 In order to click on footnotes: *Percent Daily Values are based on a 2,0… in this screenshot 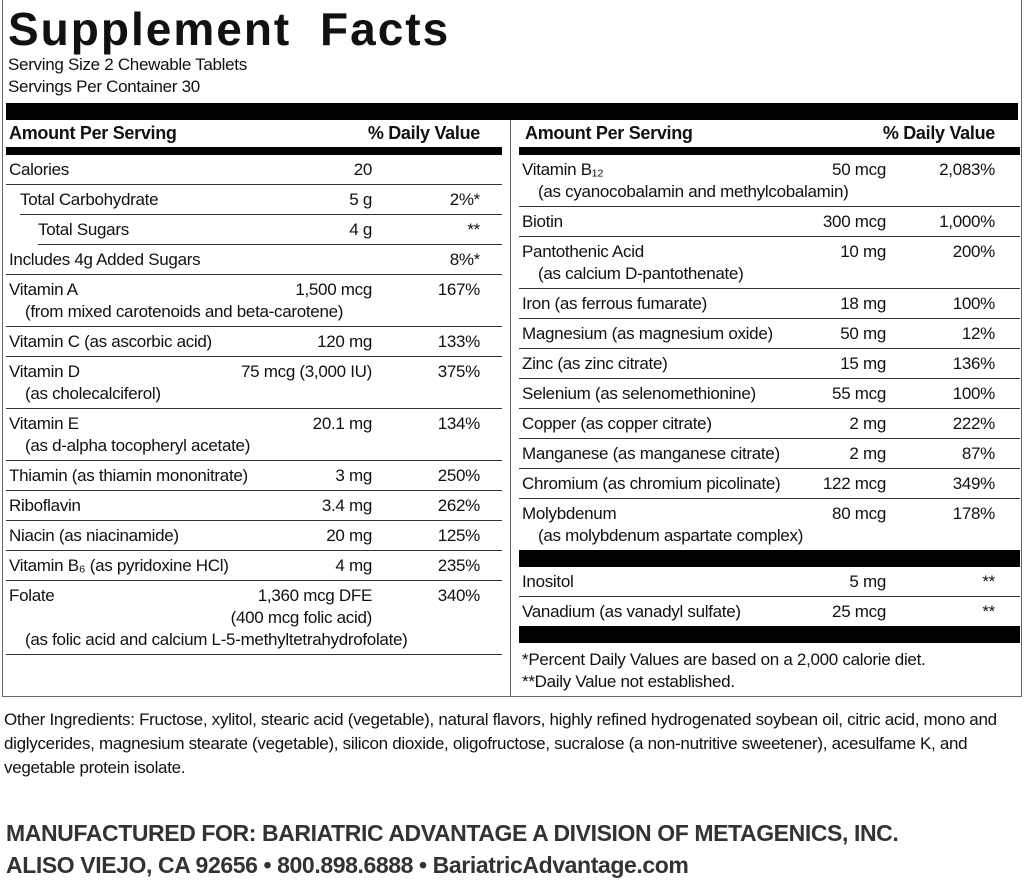, I will do `click(769, 668)`.